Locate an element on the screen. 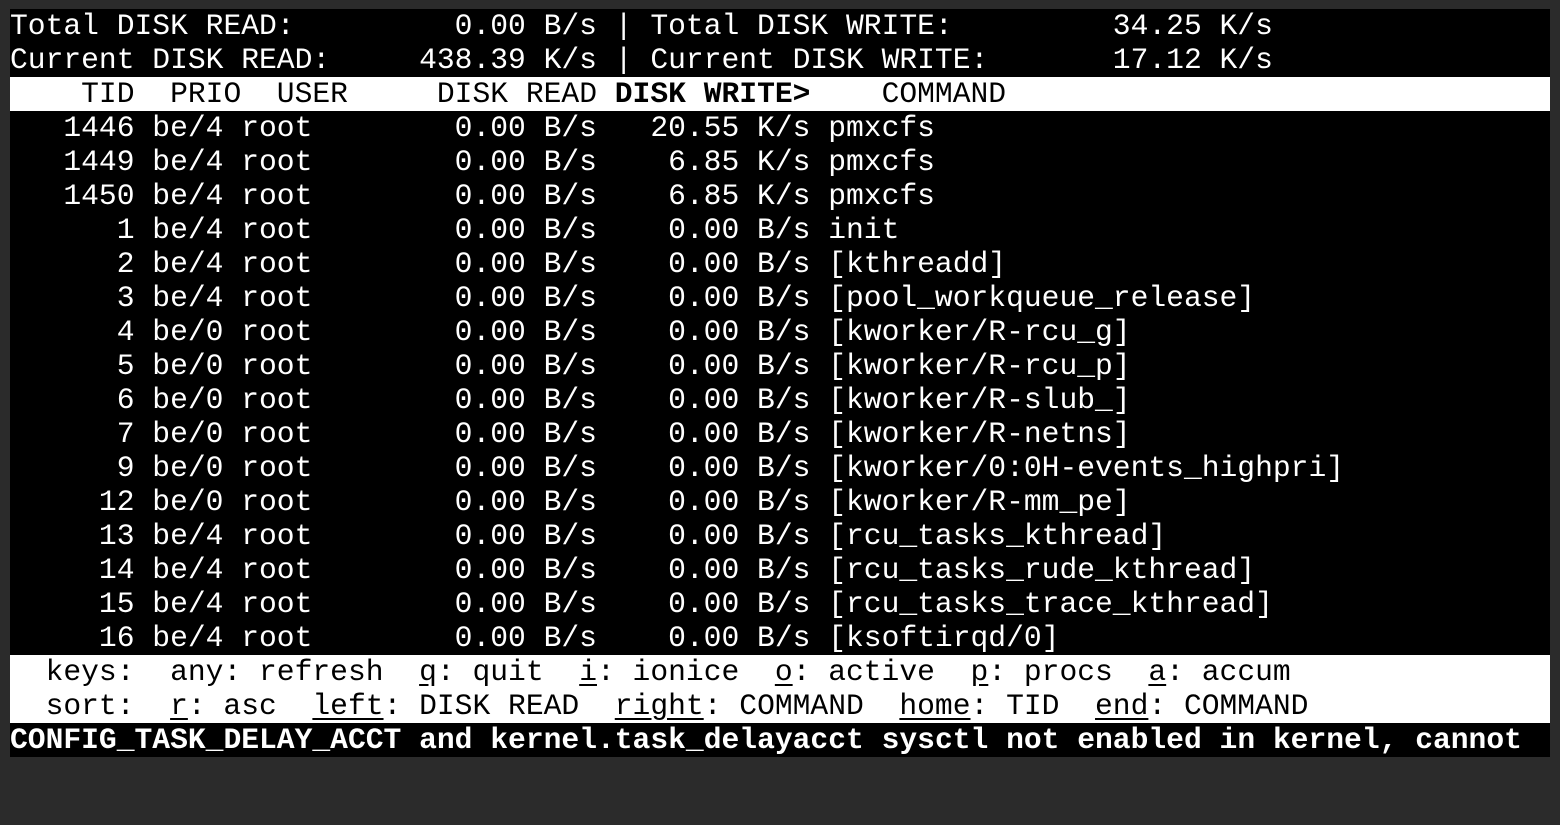 This screenshot has width=1560, height=825. table-row: 1446 be/4 root 0.00 B/s 20.55 K/s pmxcfs is located at coordinates (780, 128).